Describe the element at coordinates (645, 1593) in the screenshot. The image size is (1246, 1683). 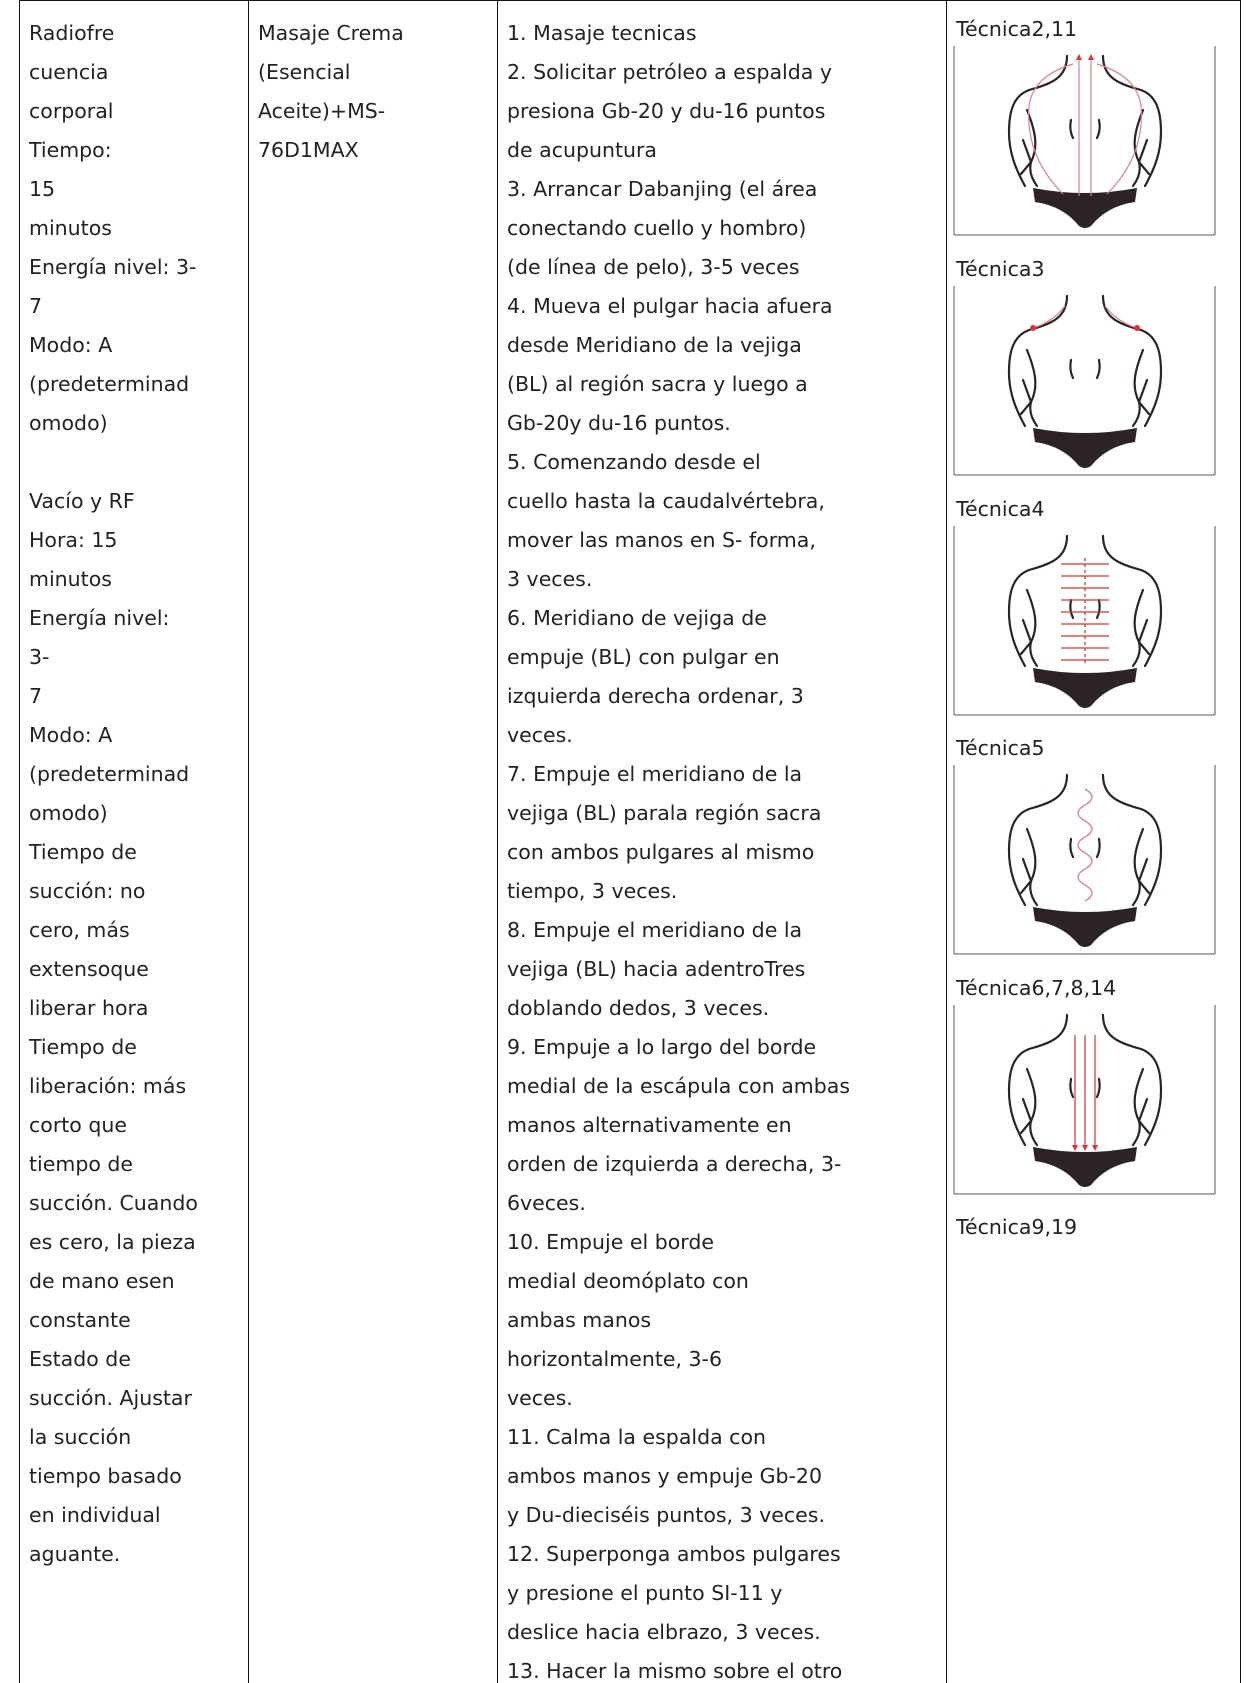
I see `text-line: y presione el punto SI-11 y` at that location.